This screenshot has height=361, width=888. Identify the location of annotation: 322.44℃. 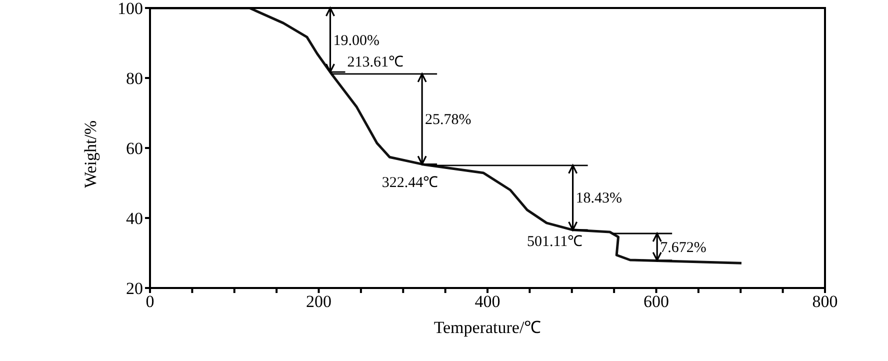
(410, 182).